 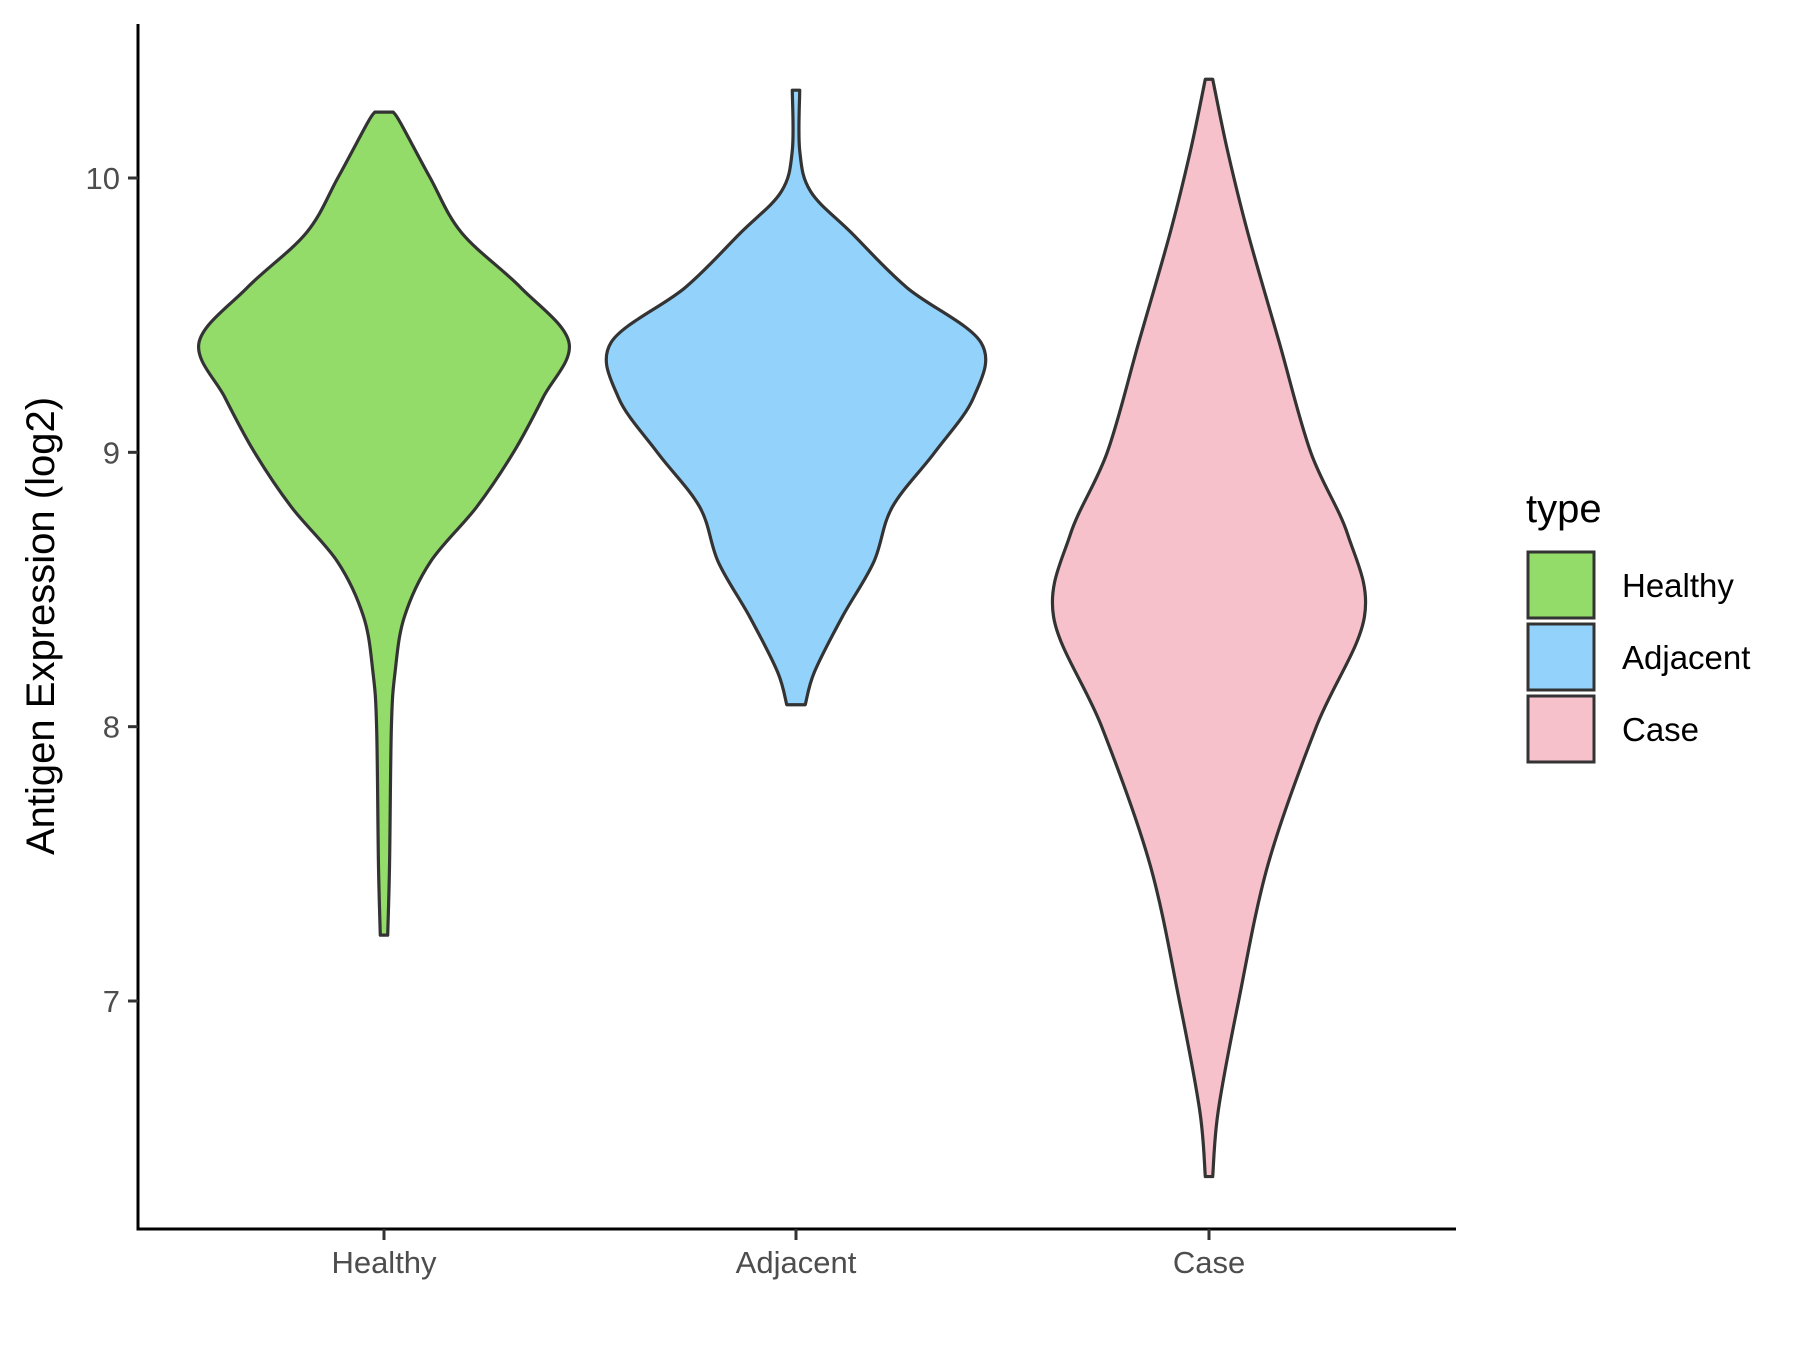 What do you see at coordinates (103, 178) in the screenshot?
I see `y-tick-label: 10` at bounding box center [103, 178].